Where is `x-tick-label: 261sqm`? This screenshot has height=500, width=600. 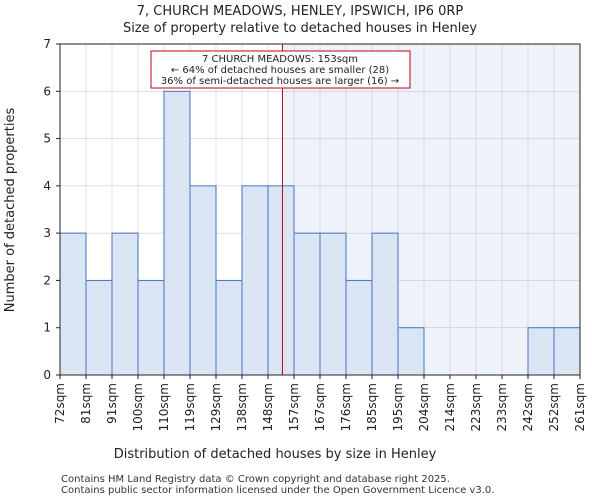
x-tick-label: 261sqm is located at coordinates (580, 407).